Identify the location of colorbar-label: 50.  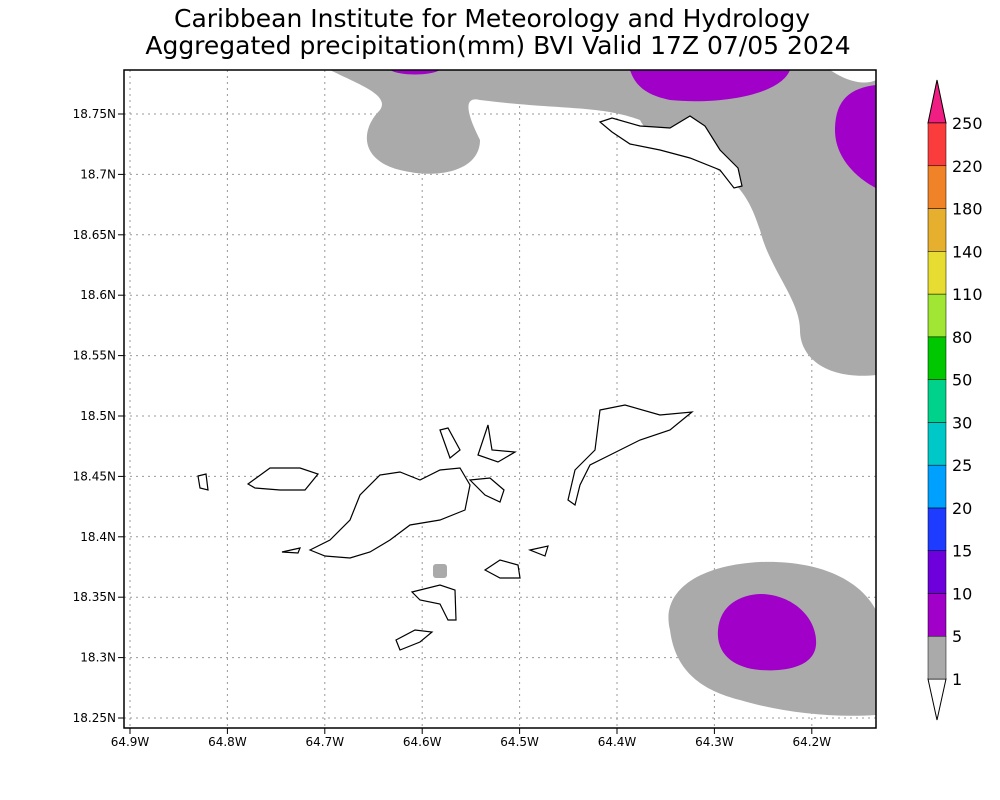
(962, 380).